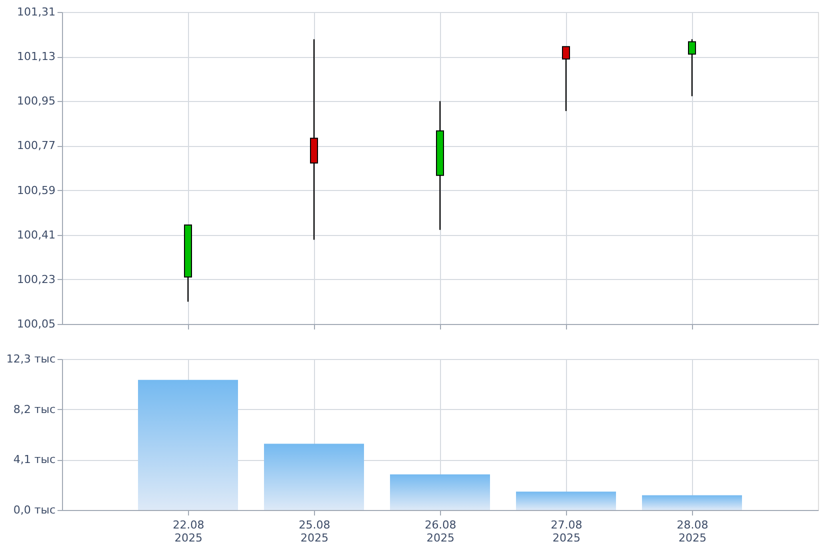 The height and width of the screenshot is (550, 840). Describe the element at coordinates (36, 190) in the screenshot. I see `y-tick-label: 100,59` at that location.